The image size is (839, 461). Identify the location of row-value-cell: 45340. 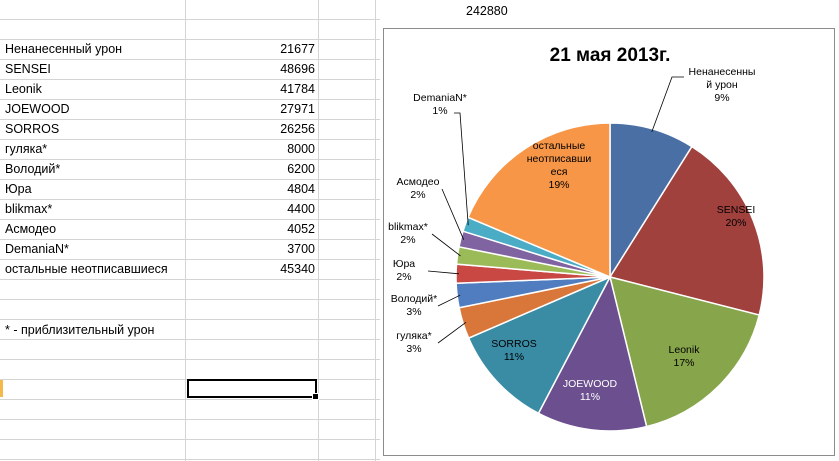
(297, 269).